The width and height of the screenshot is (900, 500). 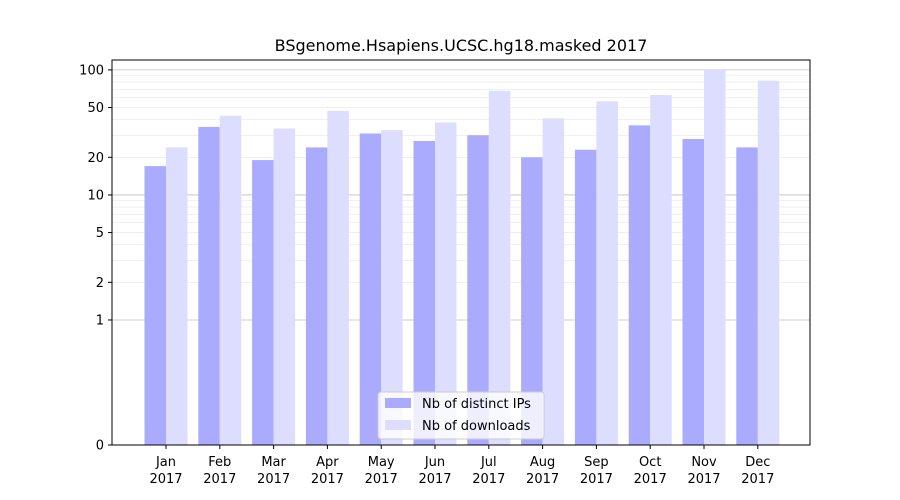 I want to click on x-tick-label: Sep 2017, so click(x=596, y=471).